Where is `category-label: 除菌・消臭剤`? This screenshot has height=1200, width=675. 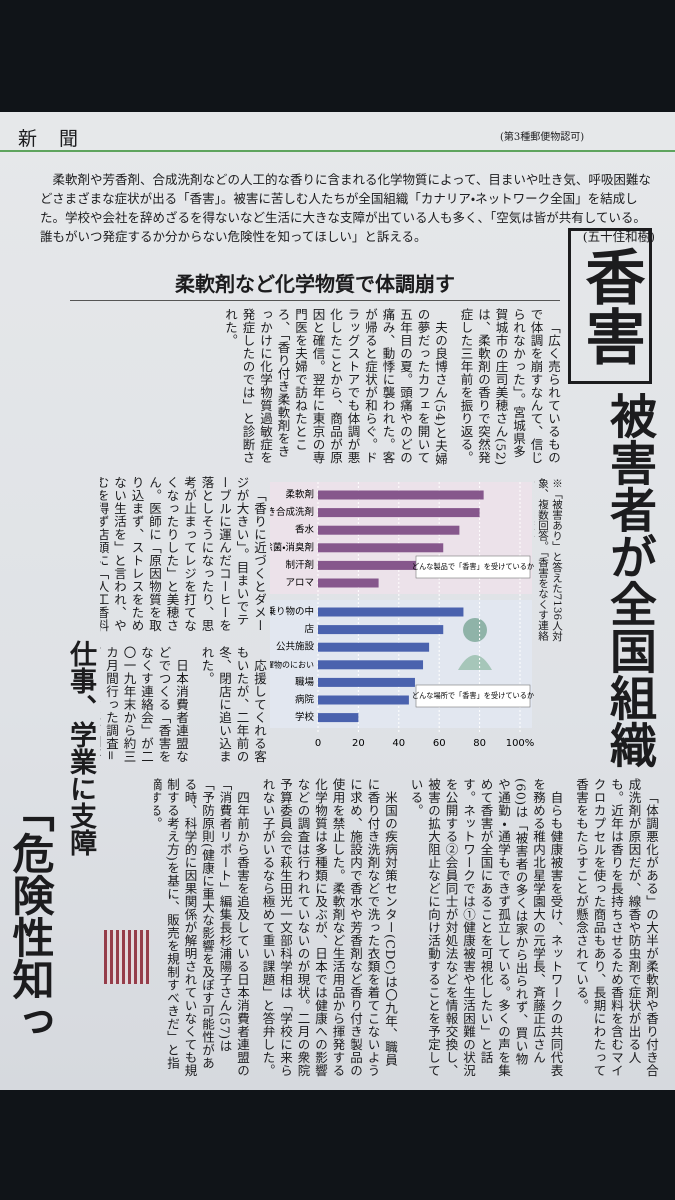
category-label: 除菌・消臭剤 is located at coordinates (292, 547).